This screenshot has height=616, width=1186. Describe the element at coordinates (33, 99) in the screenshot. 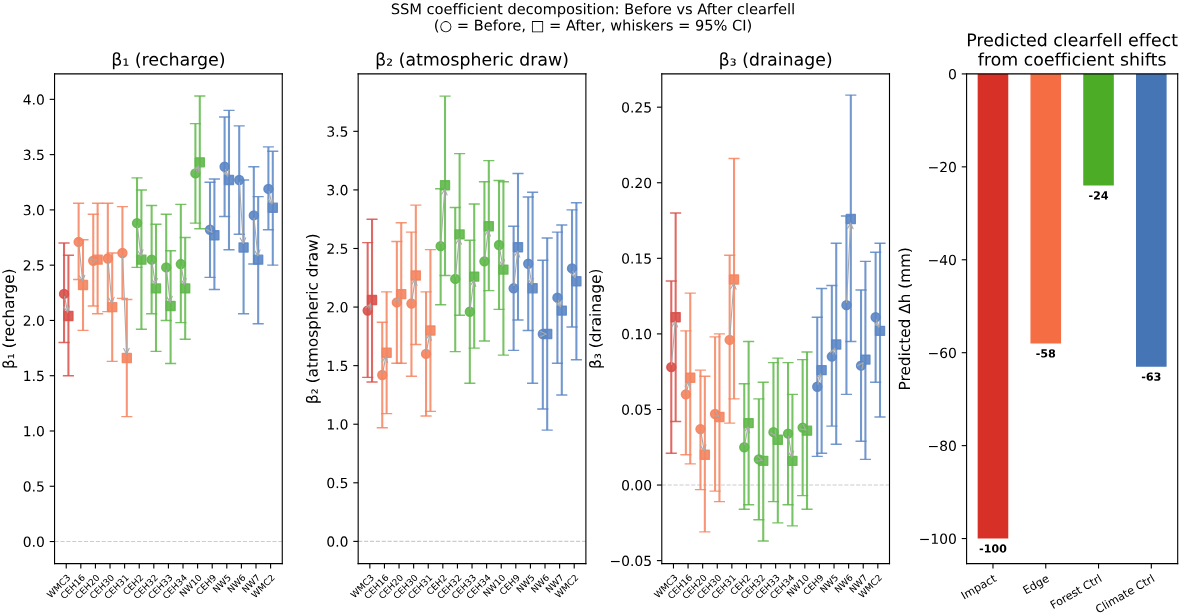

I see `y-tick-label: 4.0` at that location.